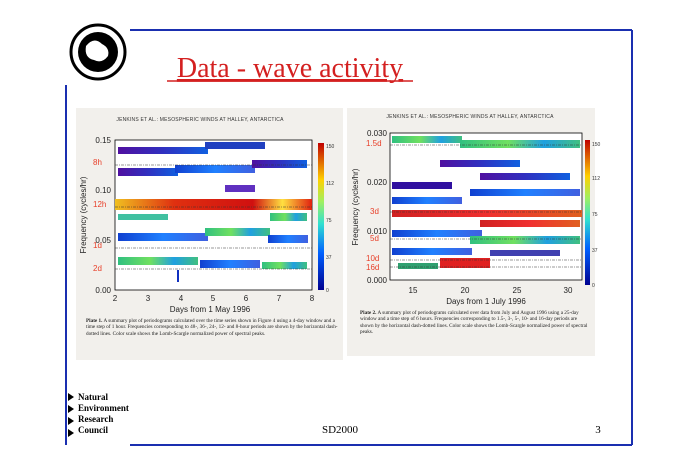 The height and width of the screenshot is (470, 680). I want to click on period-label: 1d, so click(97, 245).